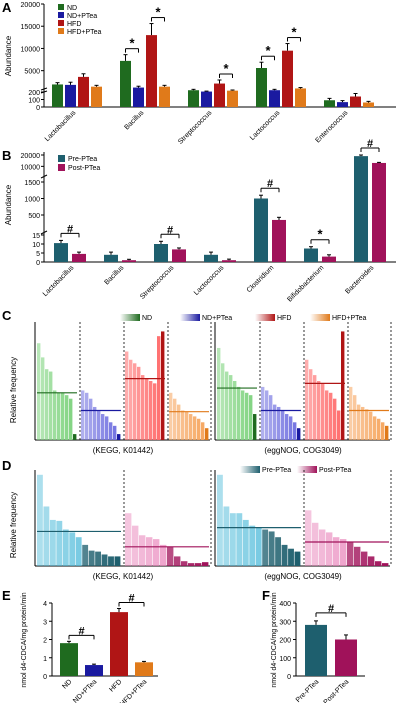 This screenshot has width=400, height=703. Describe the element at coordinates (34, 93) in the screenshot. I see `y-tick-label: 200` at that location.